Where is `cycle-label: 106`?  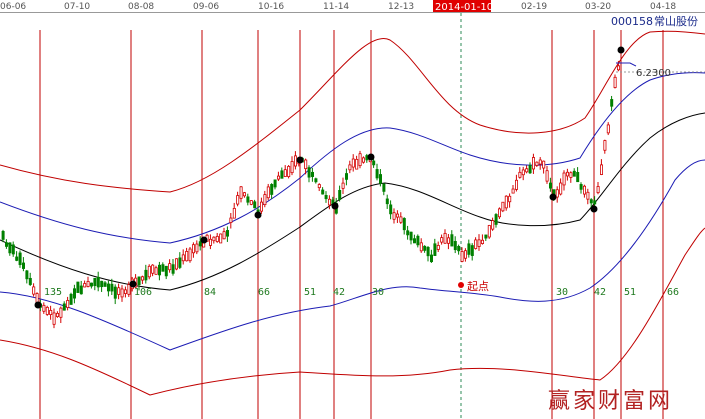
cycle-label: 106 is located at coordinates (143, 292).